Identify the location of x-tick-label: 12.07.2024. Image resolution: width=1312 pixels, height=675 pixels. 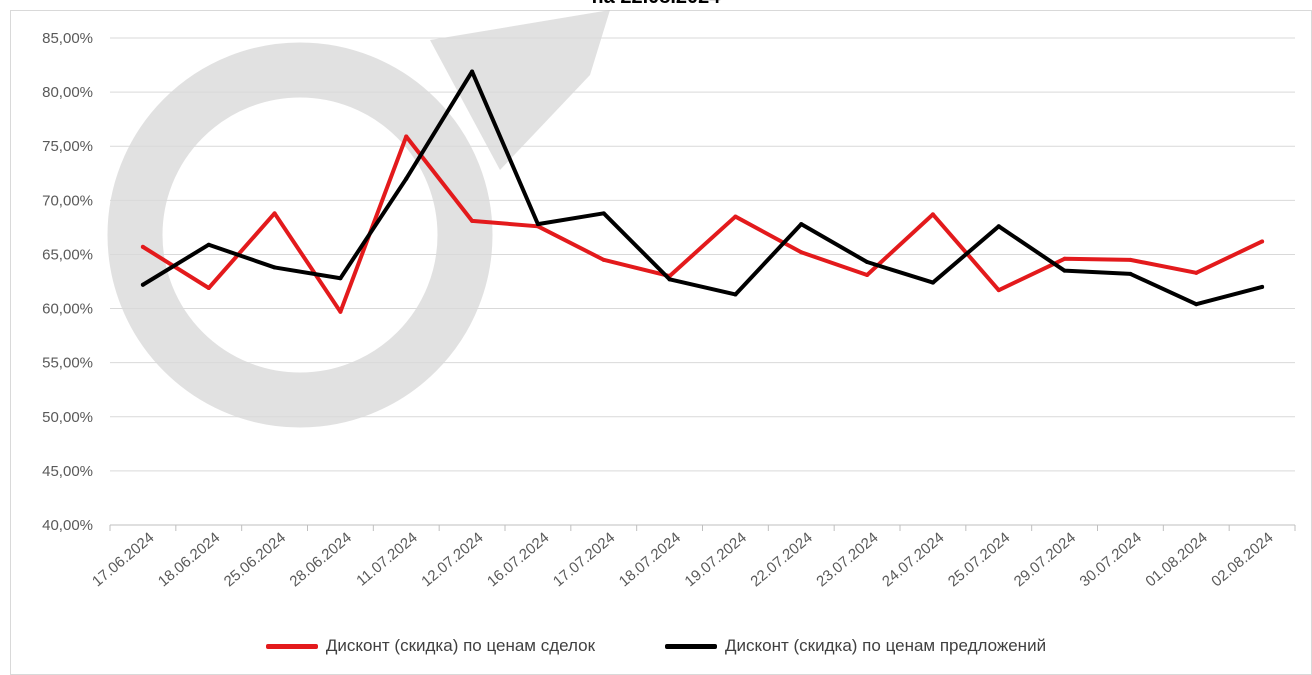
(452, 559).